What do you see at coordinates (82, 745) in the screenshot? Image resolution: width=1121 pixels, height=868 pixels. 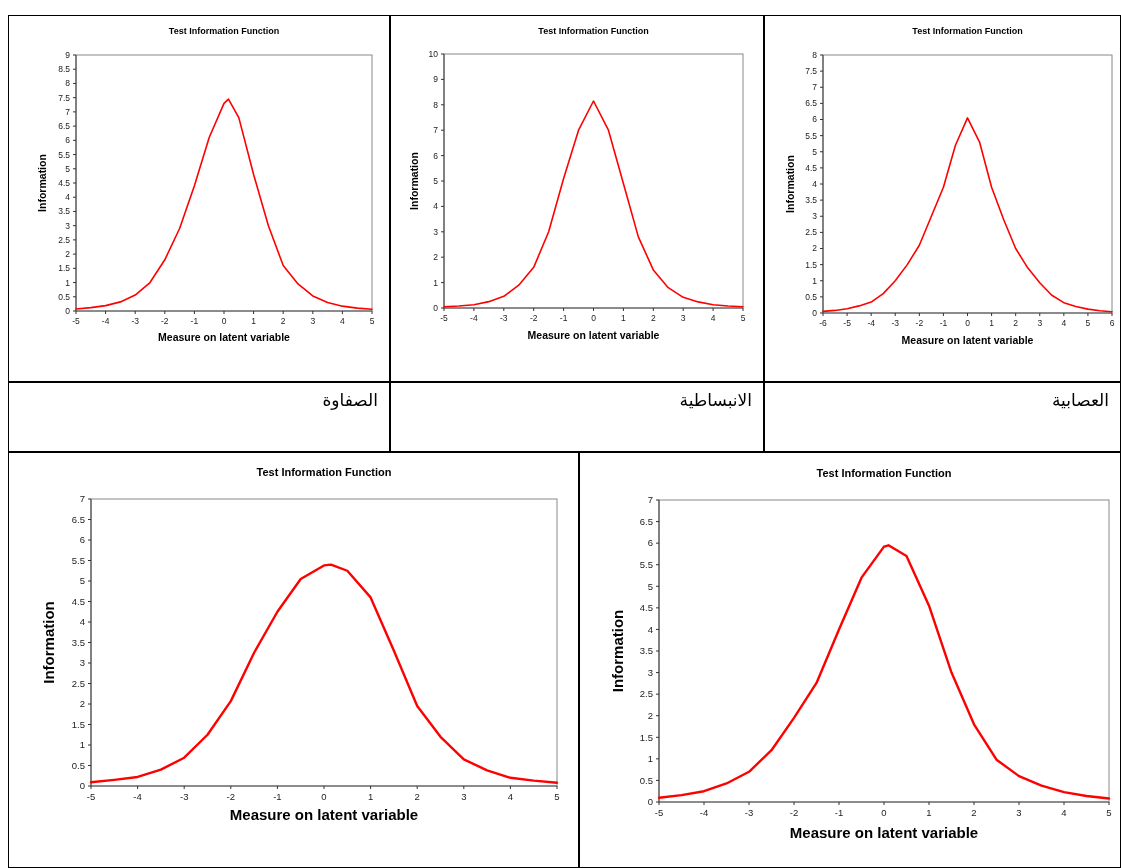 I see `y-tick-label: 1` at bounding box center [82, 745].